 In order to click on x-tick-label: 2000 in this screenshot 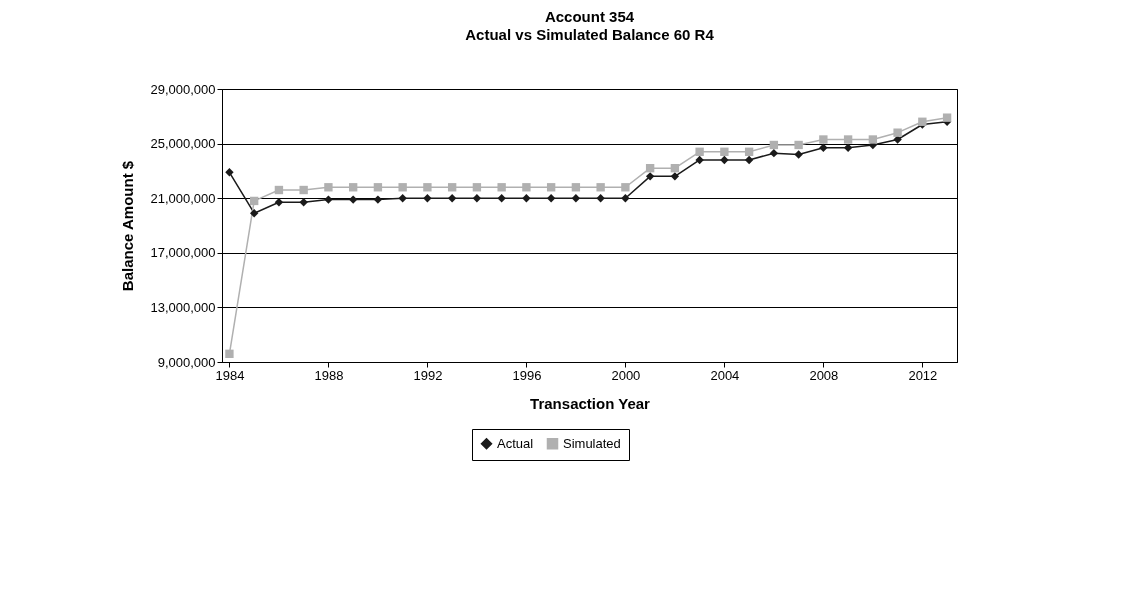, I will do `click(626, 375)`.